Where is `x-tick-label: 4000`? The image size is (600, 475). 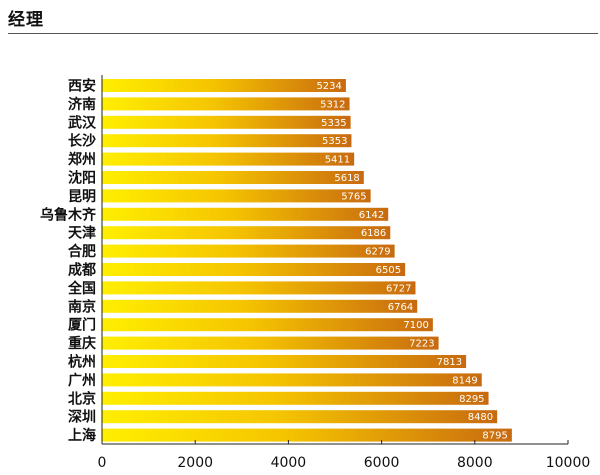
x-tick-label: 4000 is located at coordinates (289, 463).